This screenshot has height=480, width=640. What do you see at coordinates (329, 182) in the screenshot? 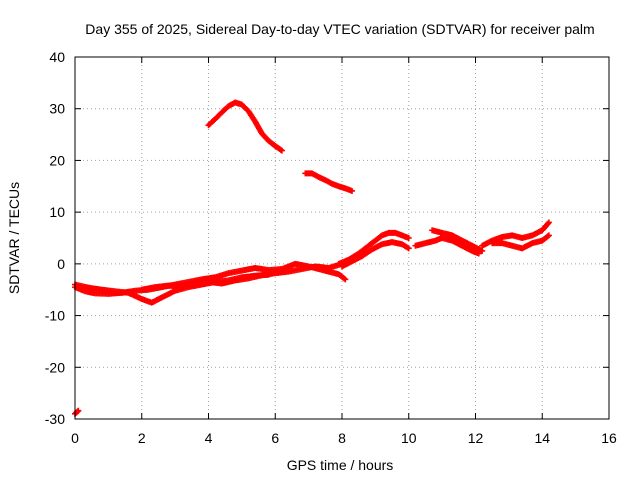
I see `series-arc-mid` at bounding box center [329, 182].